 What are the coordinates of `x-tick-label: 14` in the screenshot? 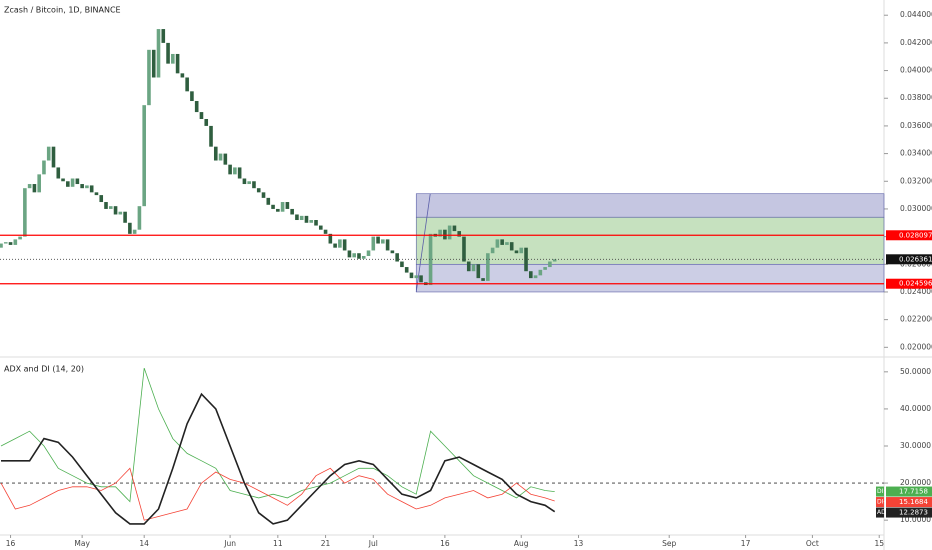 It's located at (144, 543).